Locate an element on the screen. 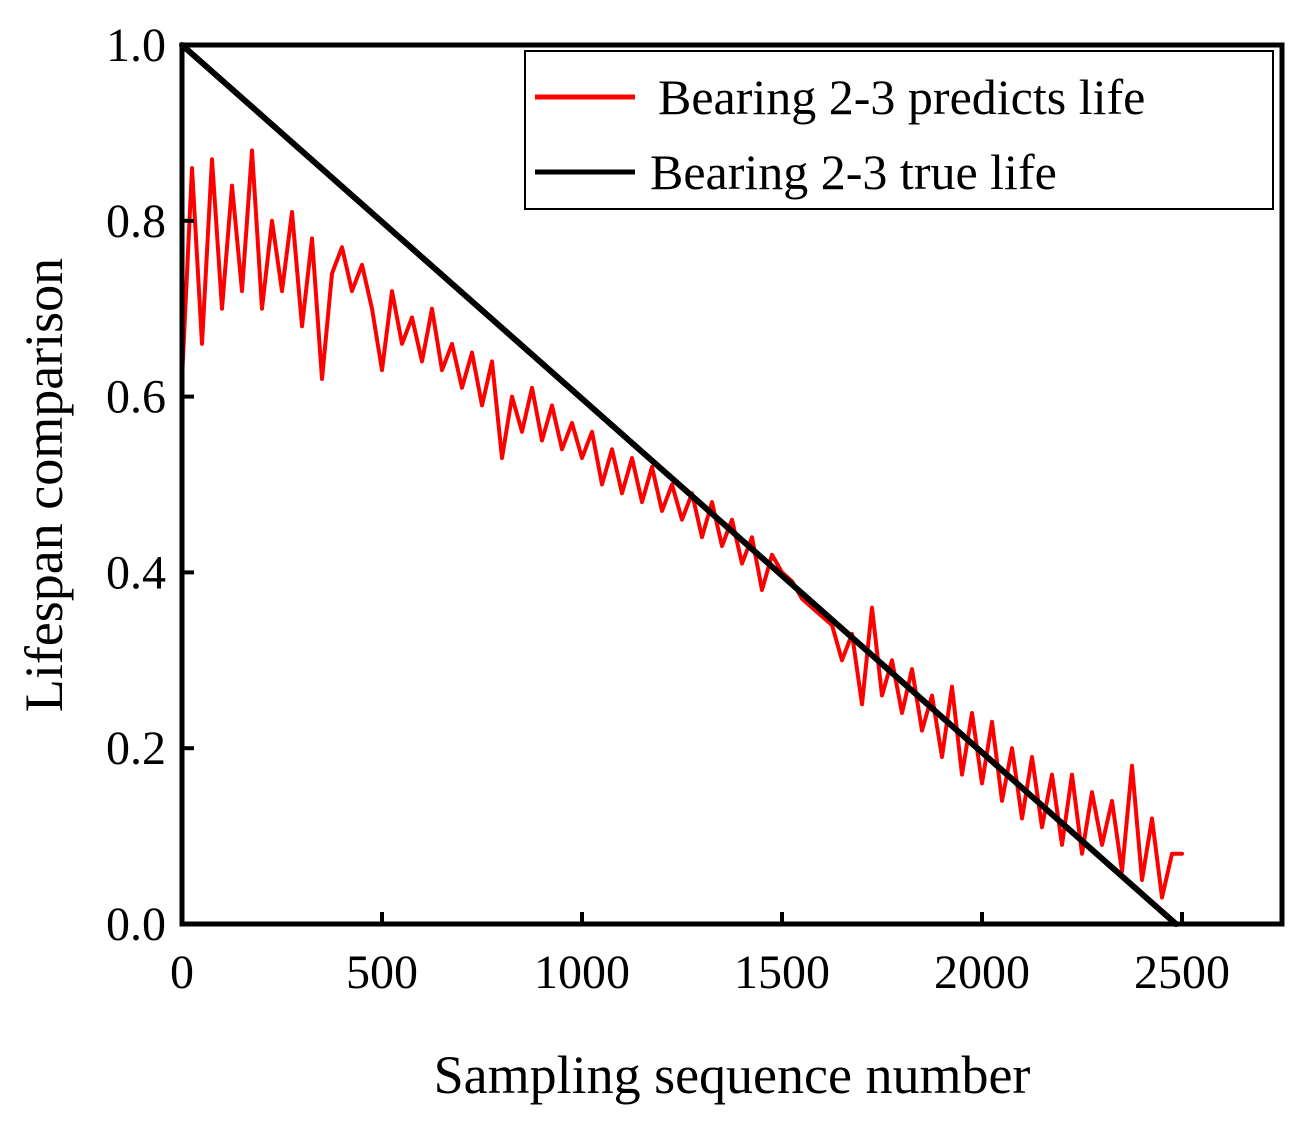 Image resolution: width=1308 pixels, height=1128 pixels. legend-box is located at coordinates (899, 130).